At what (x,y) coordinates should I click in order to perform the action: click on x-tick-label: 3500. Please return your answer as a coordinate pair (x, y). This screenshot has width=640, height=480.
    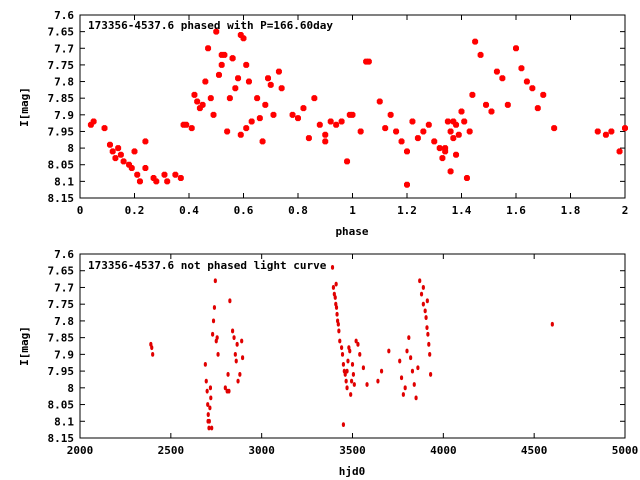
    Looking at the image, I should click on (352, 450).